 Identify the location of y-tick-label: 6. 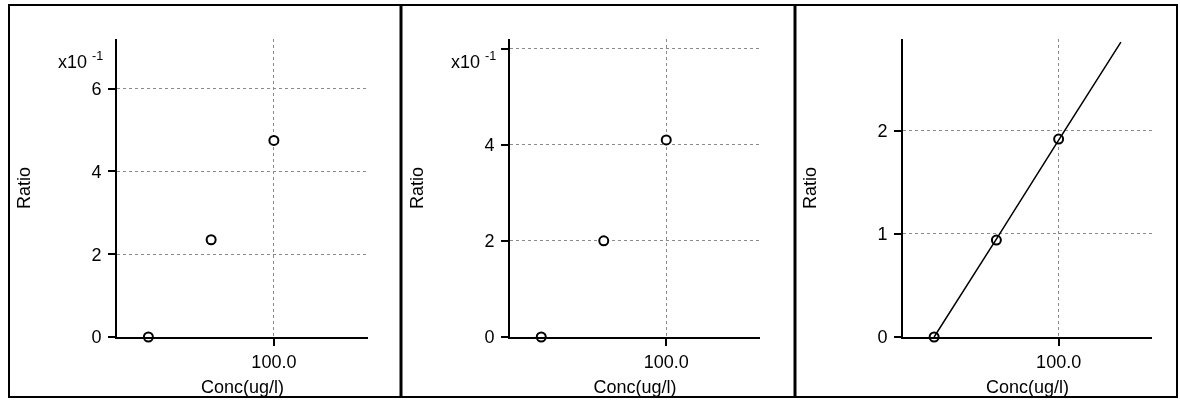
(96, 88).